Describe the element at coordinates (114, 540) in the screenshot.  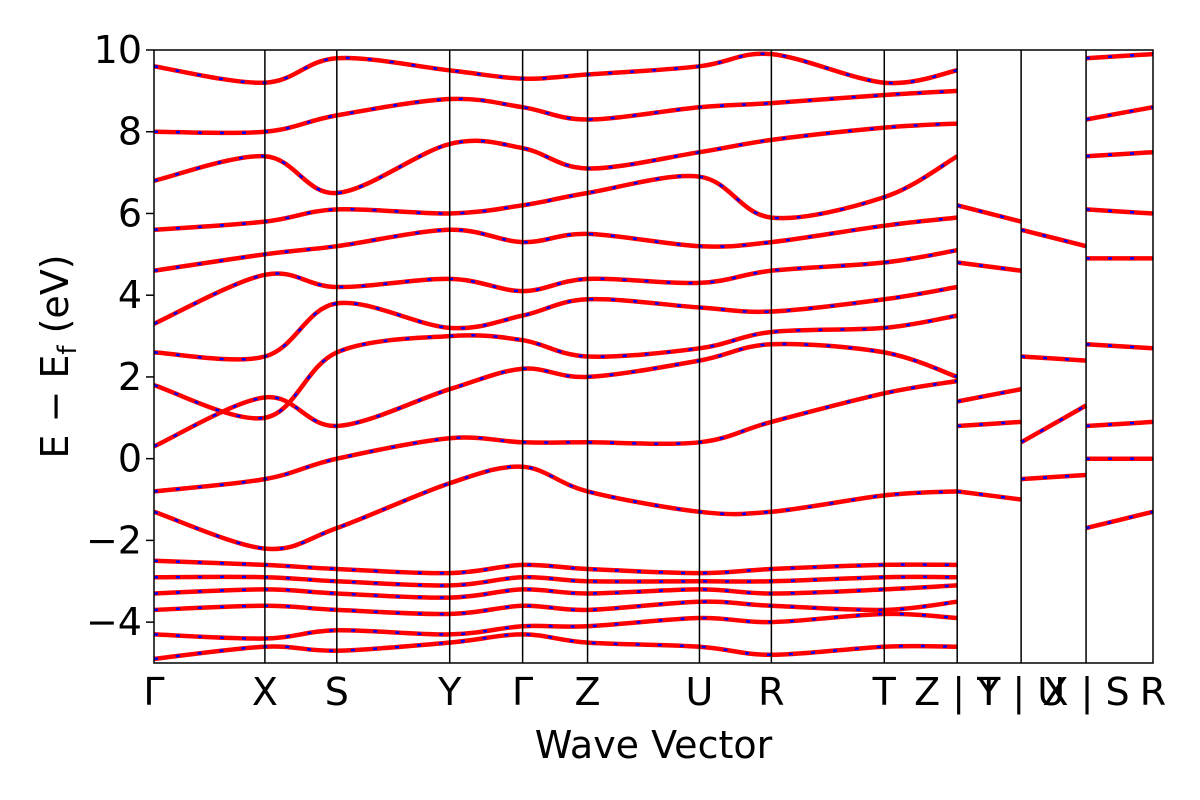
I see `y-tick-label: −2` at that location.